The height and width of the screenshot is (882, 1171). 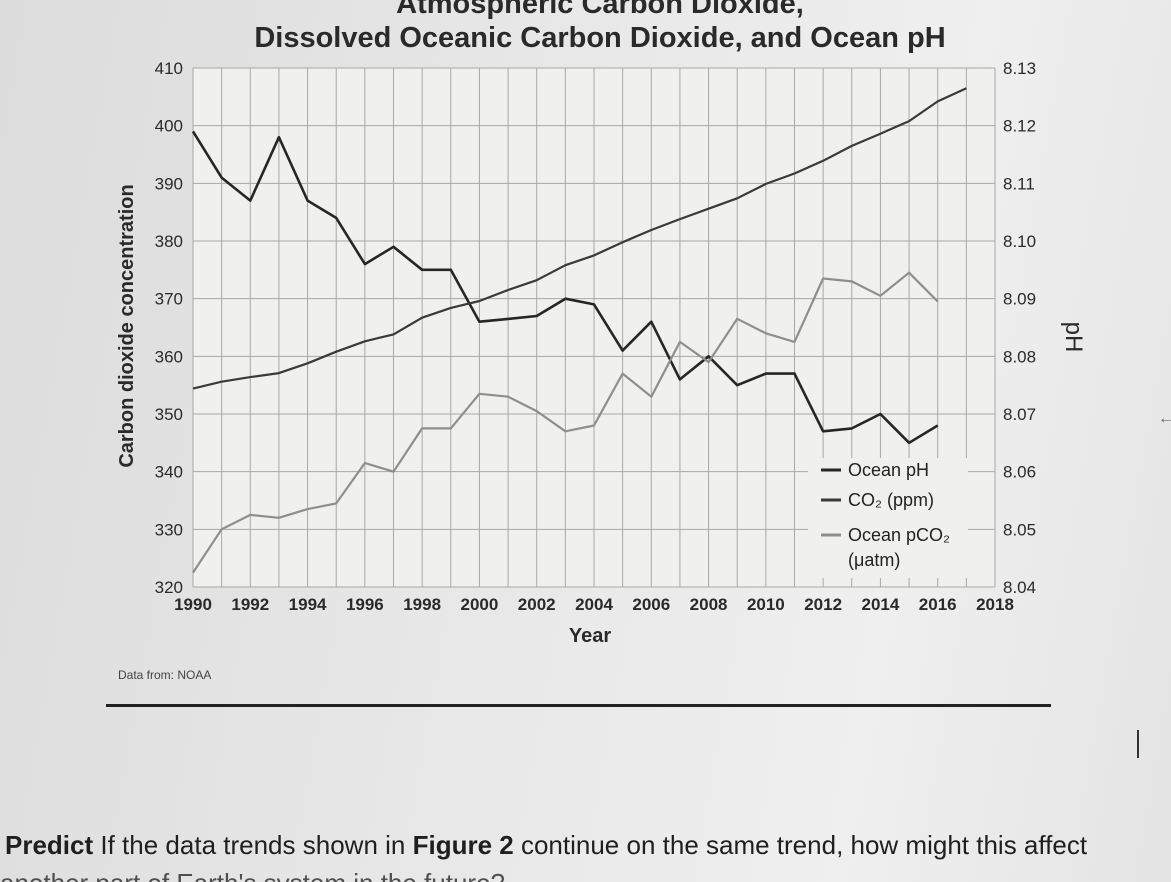 I want to click on y-tick-label: 410, so click(x=169, y=68).